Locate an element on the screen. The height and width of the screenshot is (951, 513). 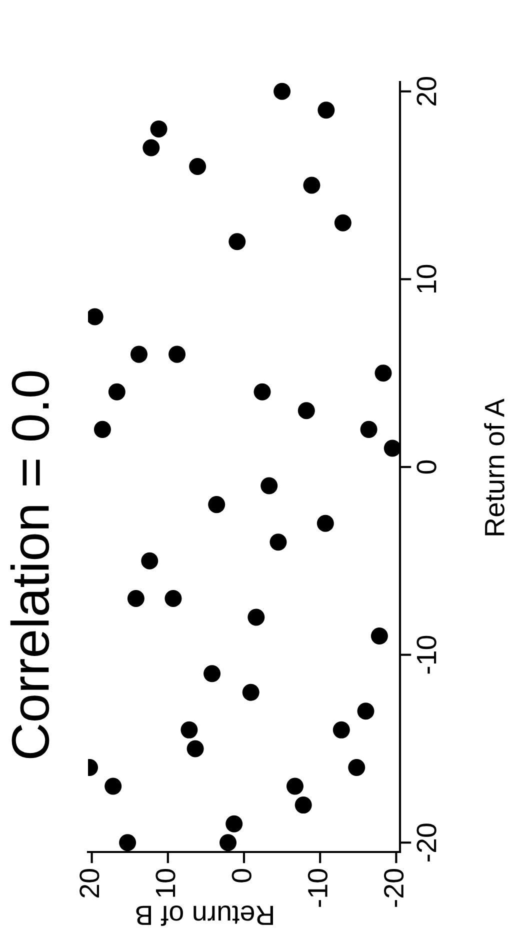
x-tick-label: 0 is located at coordinates (242, 875).